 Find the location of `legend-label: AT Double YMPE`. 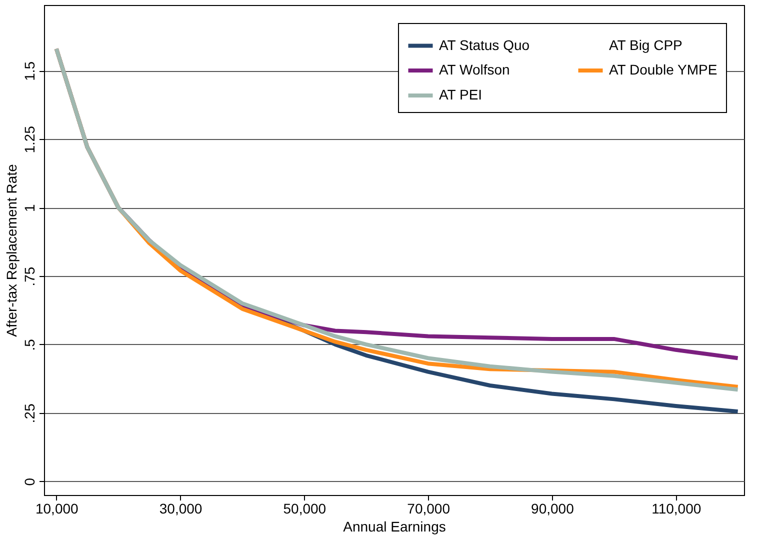

legend-label: AT Double YMPE is located at coordinates (663, 70).